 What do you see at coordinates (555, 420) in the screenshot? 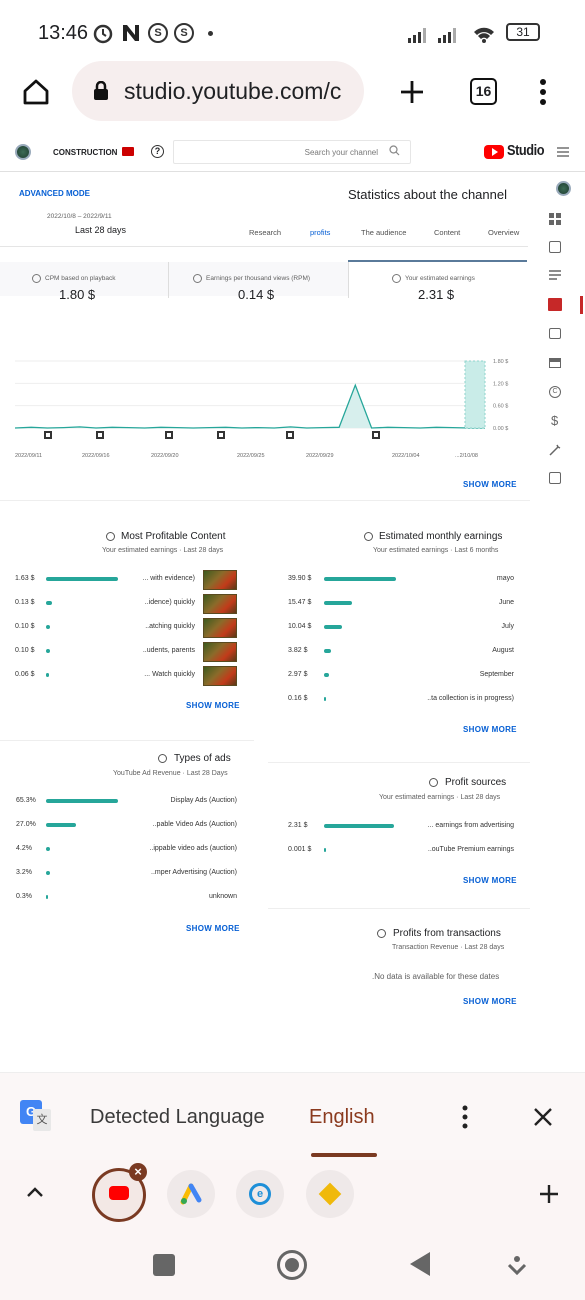
I see `earn-icon: $` at bounding box center [555, 420].